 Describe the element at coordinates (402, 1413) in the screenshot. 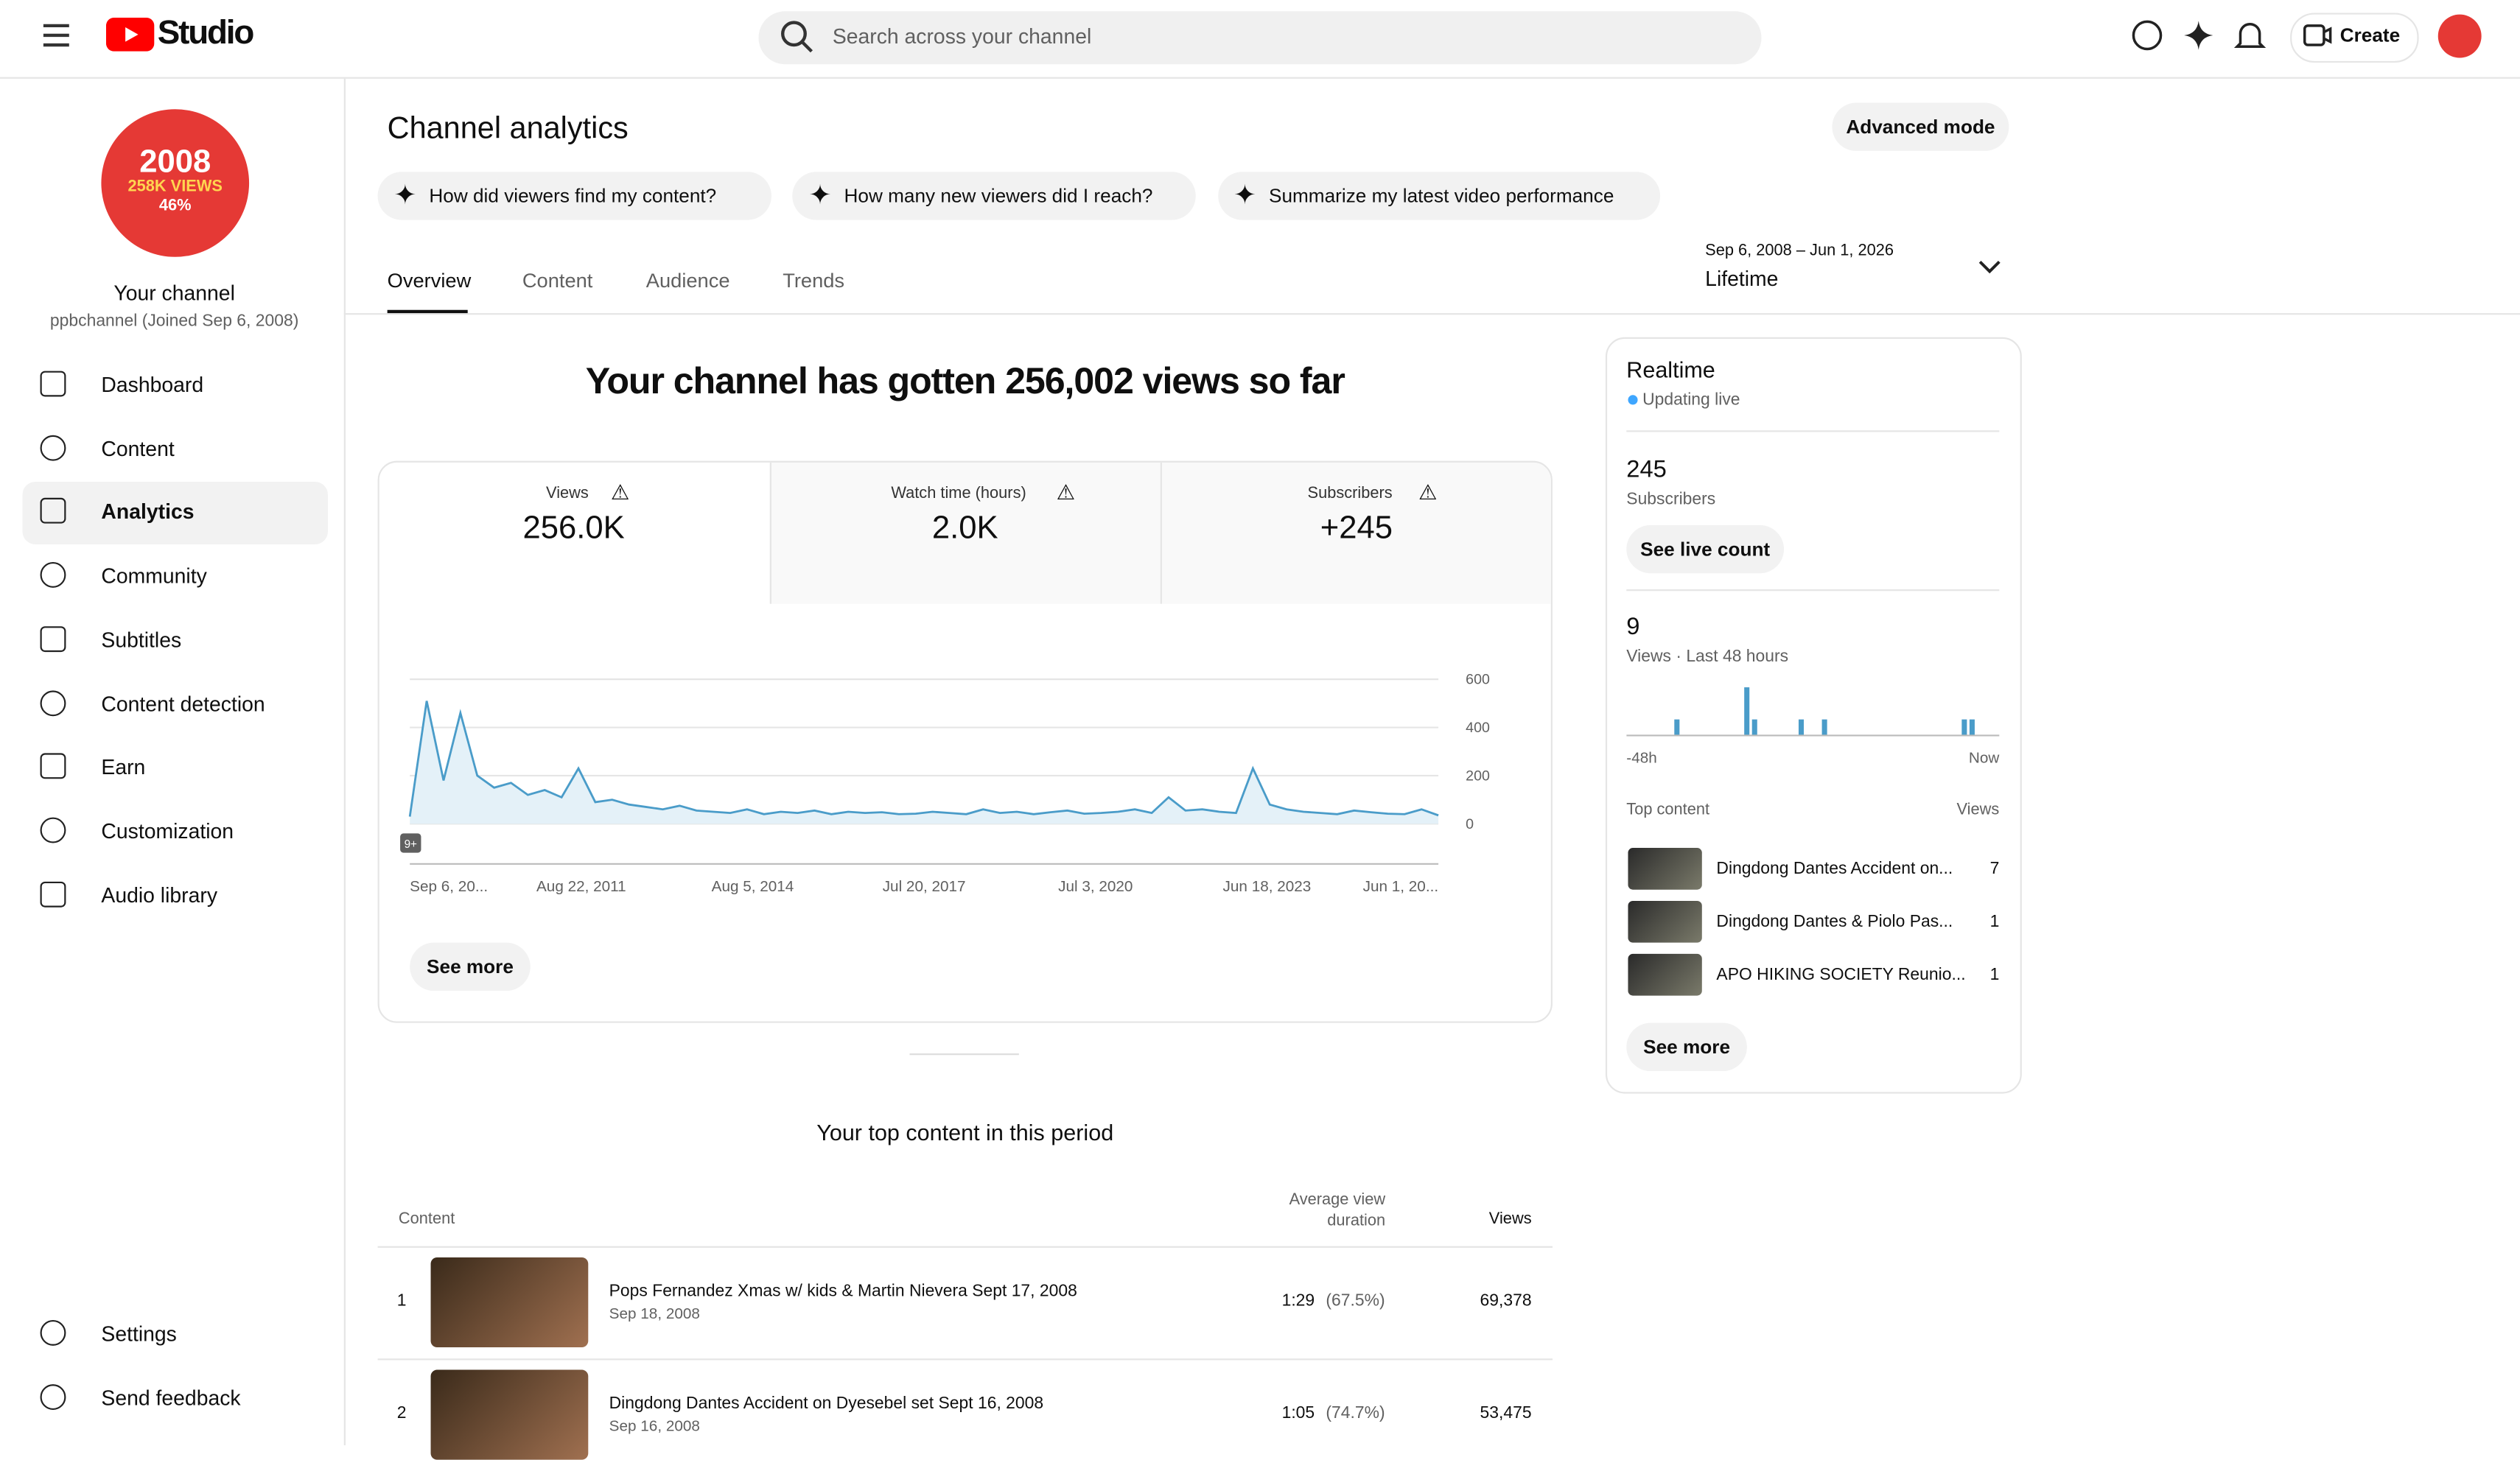

I see `rank: 2` at that location.